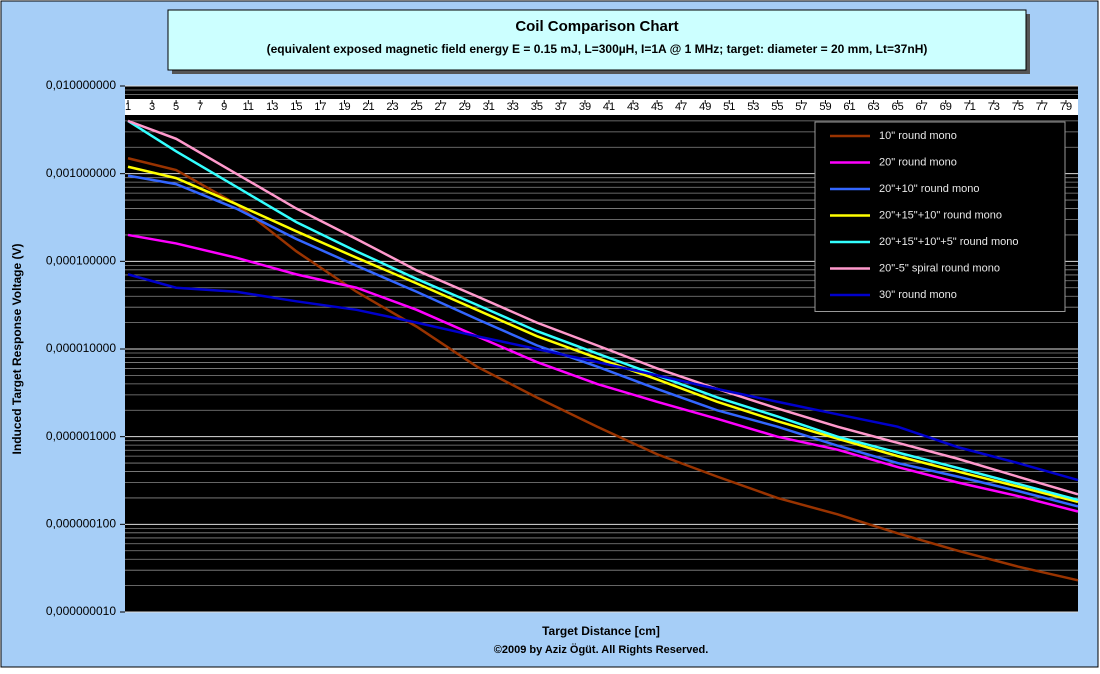  I want to click on x-tick-label: 53, so click(753, 107).